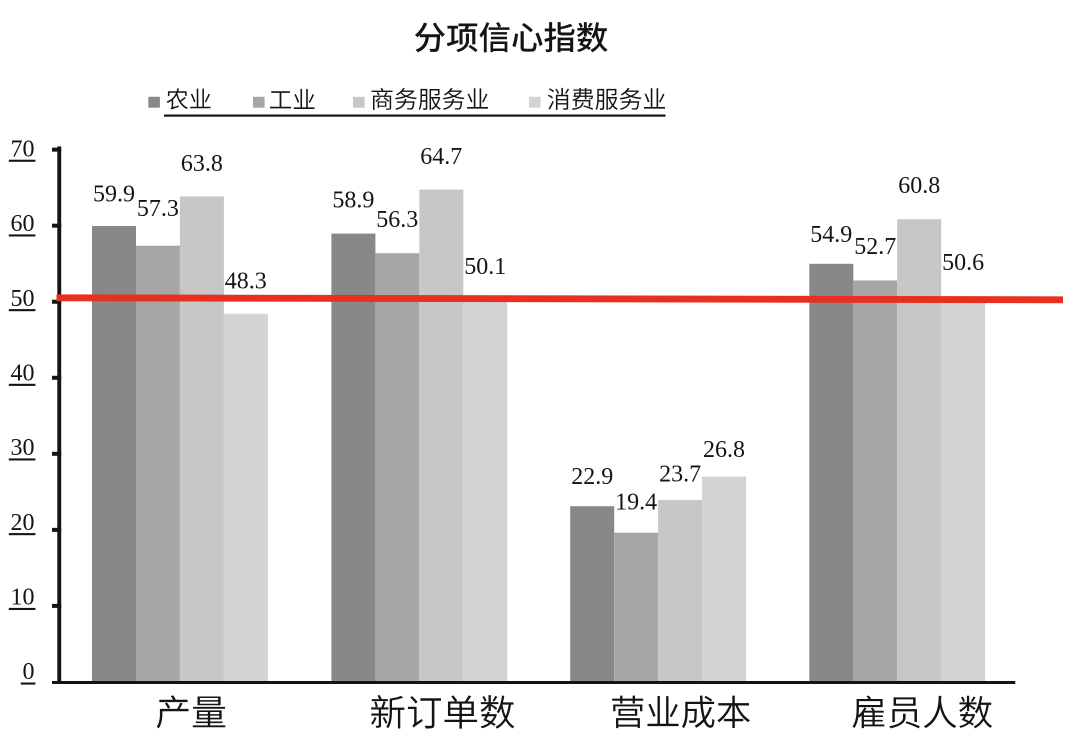  I want to click on svg-text: 60, so click(23, 224).